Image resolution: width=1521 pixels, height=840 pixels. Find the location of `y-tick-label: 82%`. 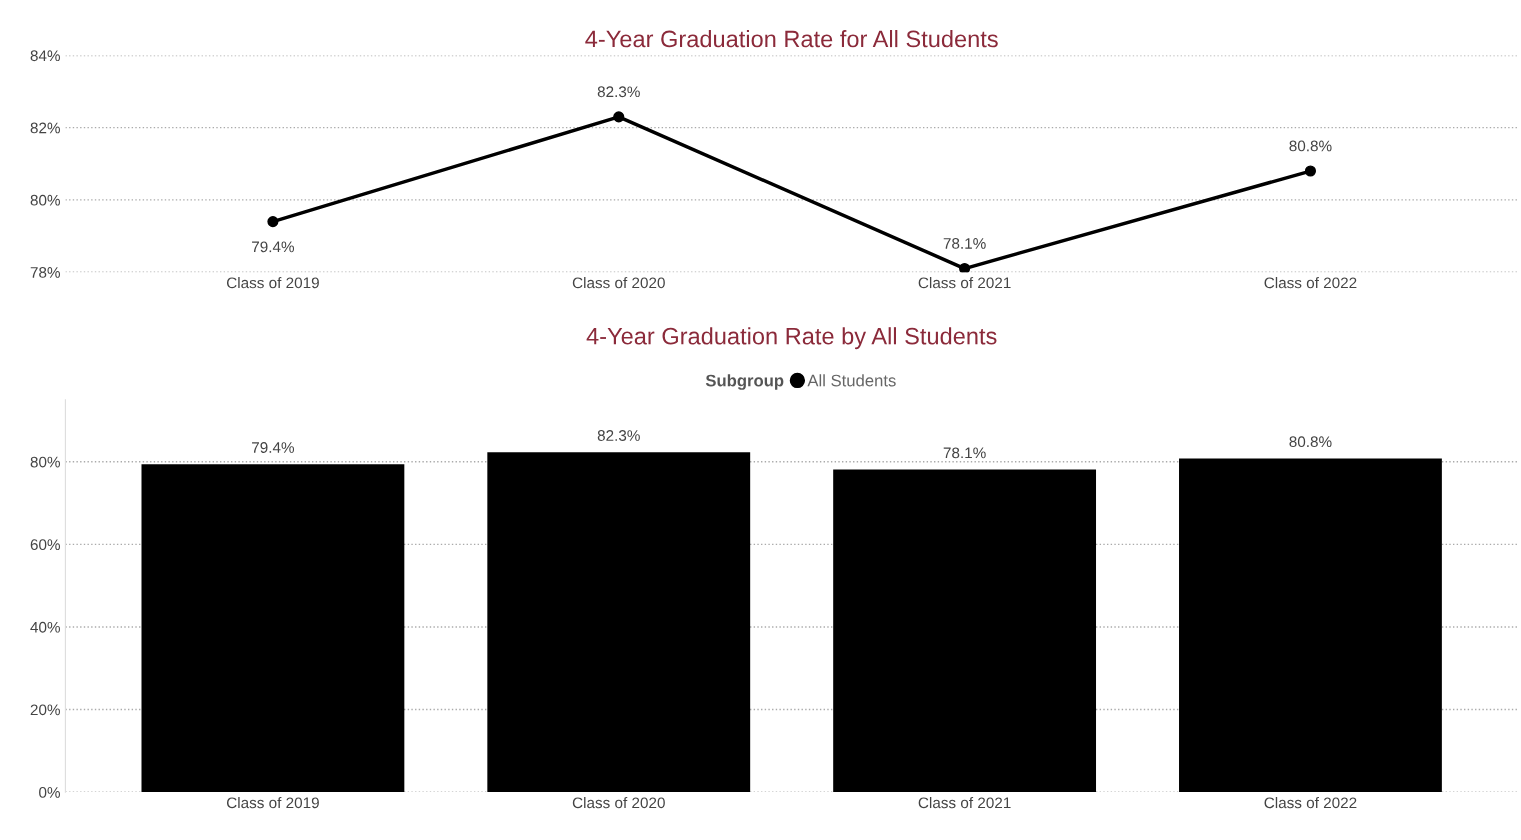

y-tick-label: 82% is located at coordinates (45, 128).